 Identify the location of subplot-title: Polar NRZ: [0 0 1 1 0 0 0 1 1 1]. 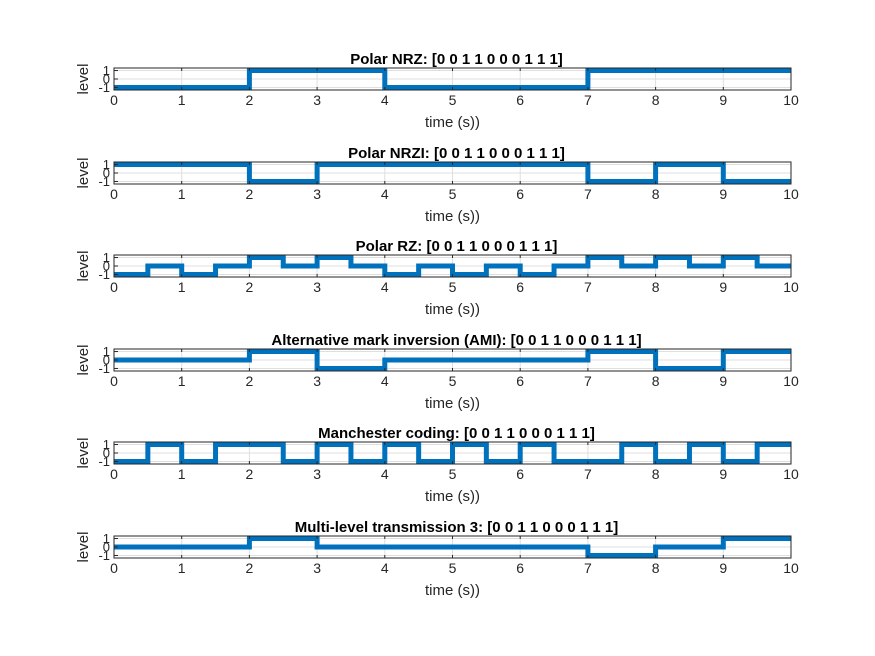
(456, 59).